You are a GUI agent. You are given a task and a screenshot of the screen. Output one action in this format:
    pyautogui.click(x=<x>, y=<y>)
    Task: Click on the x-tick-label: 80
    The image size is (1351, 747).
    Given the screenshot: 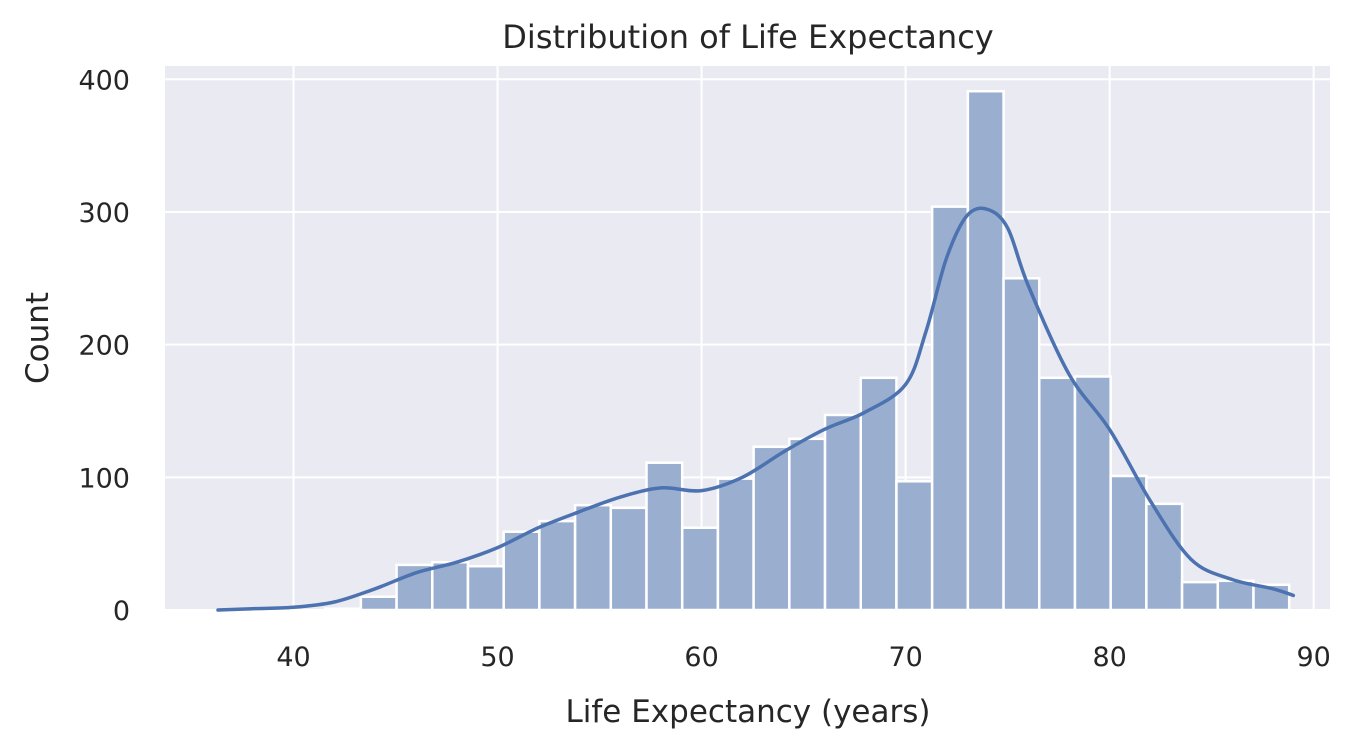 What is the action you would take?
    pyautogui.click(x=1109, y=657)
    